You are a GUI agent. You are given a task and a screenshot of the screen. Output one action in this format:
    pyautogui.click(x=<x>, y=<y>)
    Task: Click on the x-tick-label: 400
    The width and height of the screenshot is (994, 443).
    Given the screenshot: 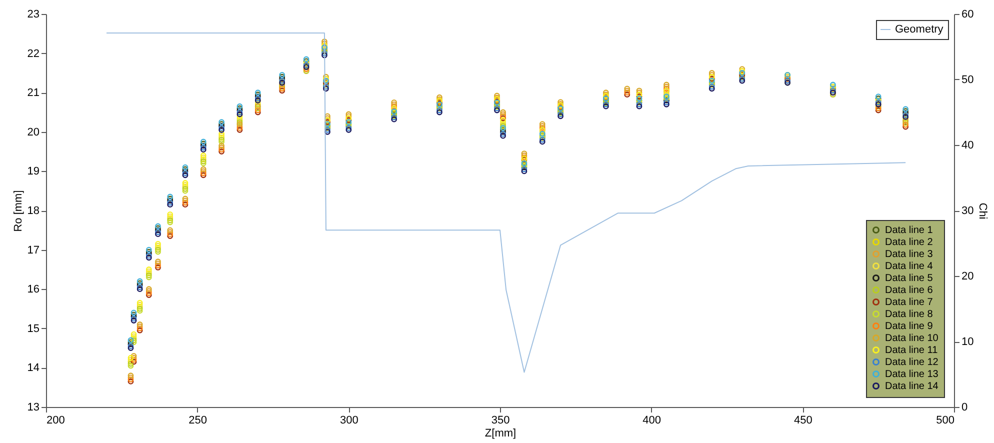 What is the action you would take?
    pyautogui.click(x=652, y=420)
    